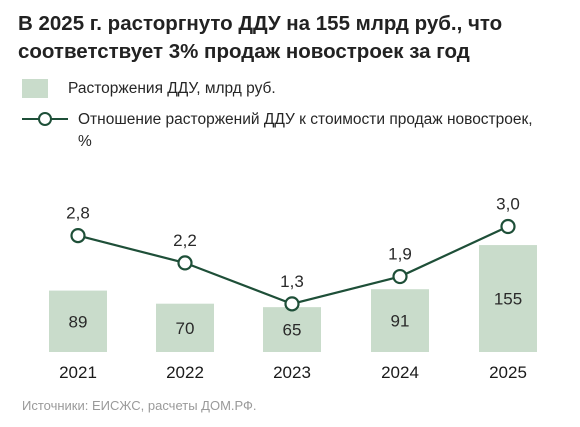 This screenshot has width=580, height=427. What do you see at coordinates (185, 240) in the screenshot?
I see `ratio-label-2022: 2,2` at bounding box center [185, 240].